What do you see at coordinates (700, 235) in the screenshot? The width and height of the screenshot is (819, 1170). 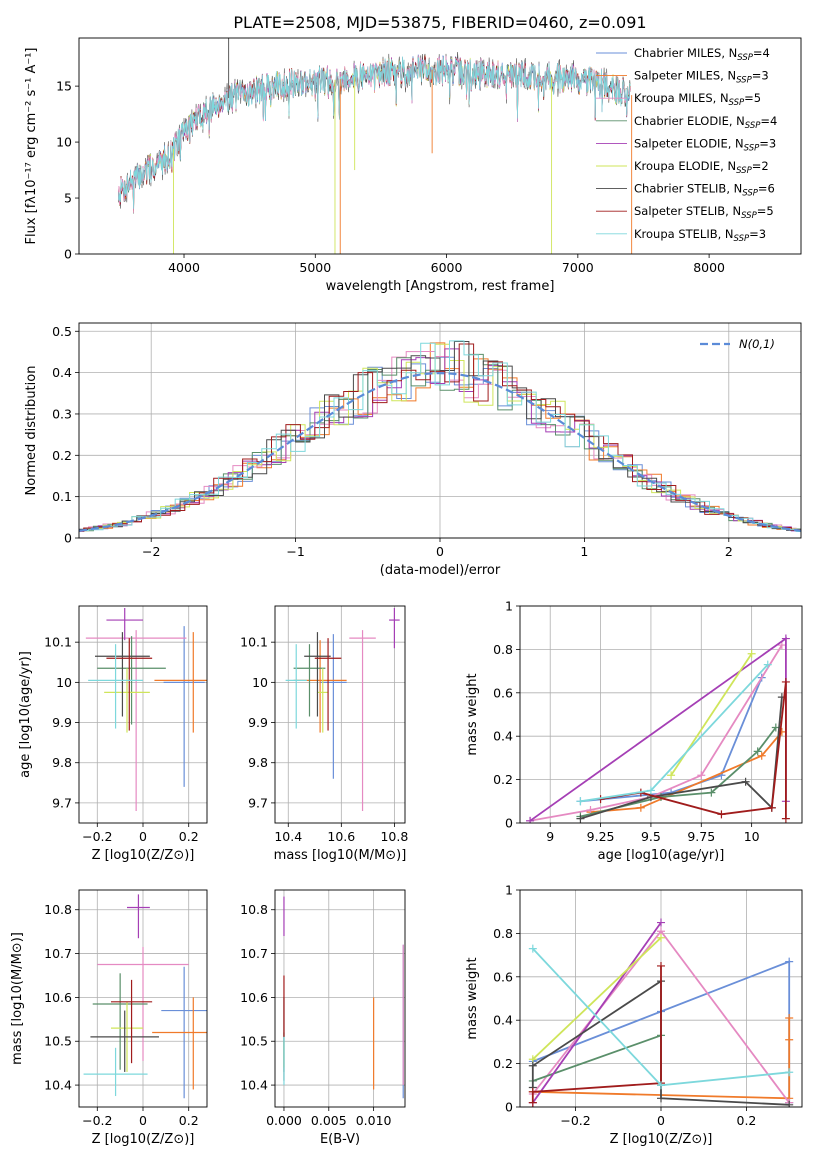 I see `legend-label: Kroupa STELIB, NSSP=3` at bounding box center [700, 235].